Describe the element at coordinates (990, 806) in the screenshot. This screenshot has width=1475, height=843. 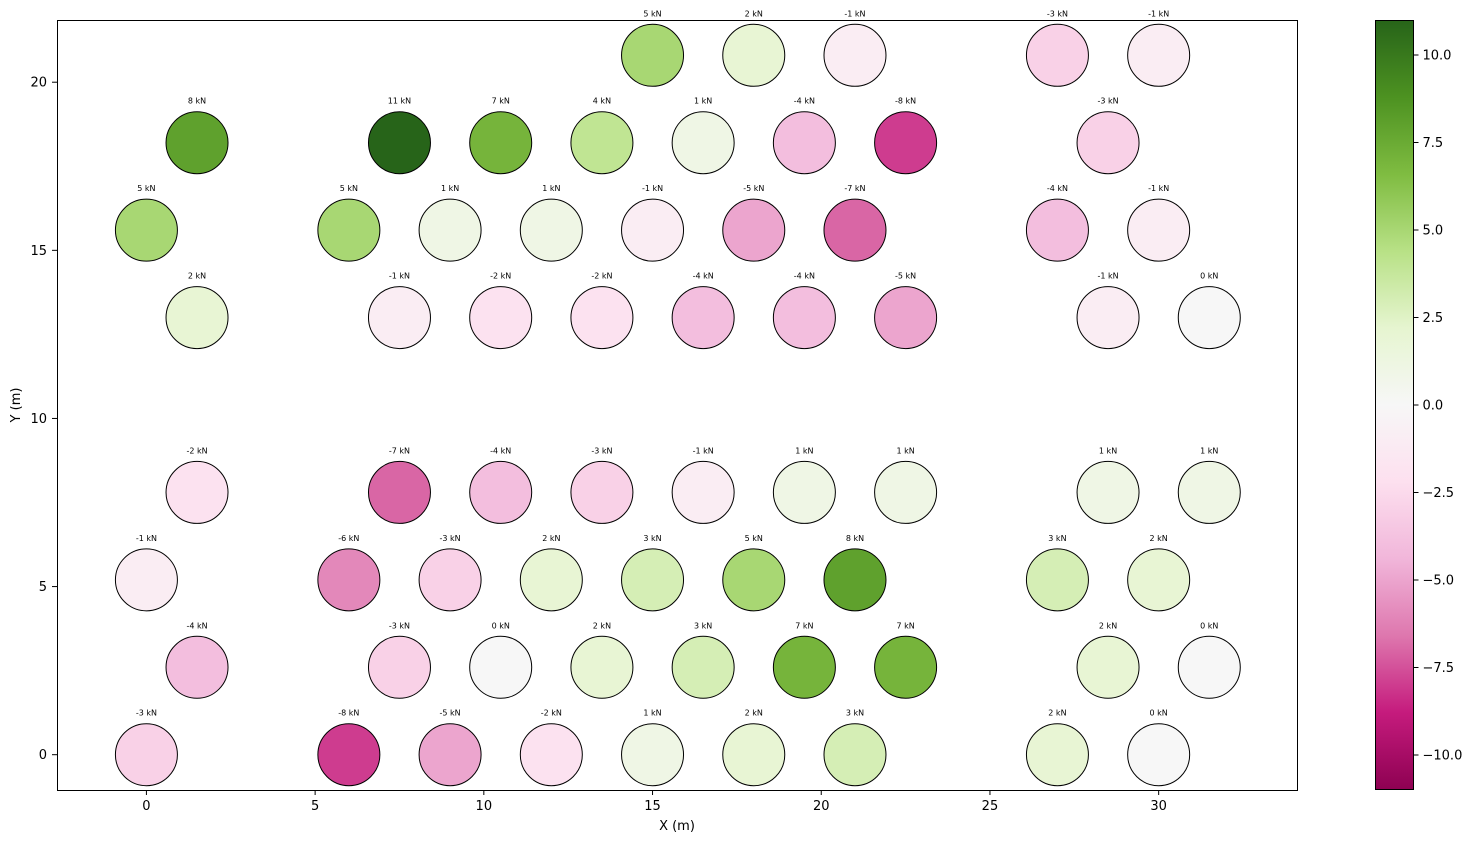
I see `x-tick-label: 25` at that location.